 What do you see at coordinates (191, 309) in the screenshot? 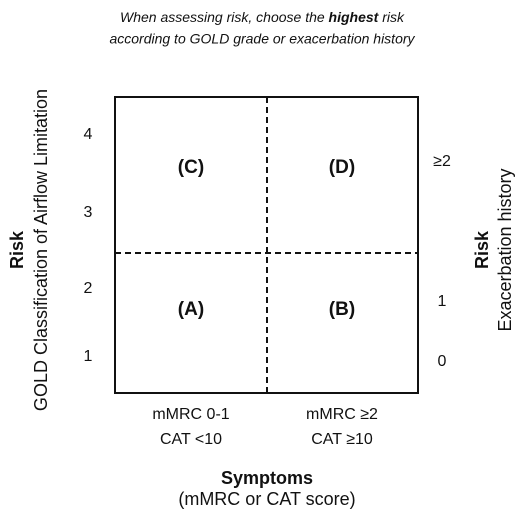
I see `quadrant-label: (A)` at bounding box center [191, 309].